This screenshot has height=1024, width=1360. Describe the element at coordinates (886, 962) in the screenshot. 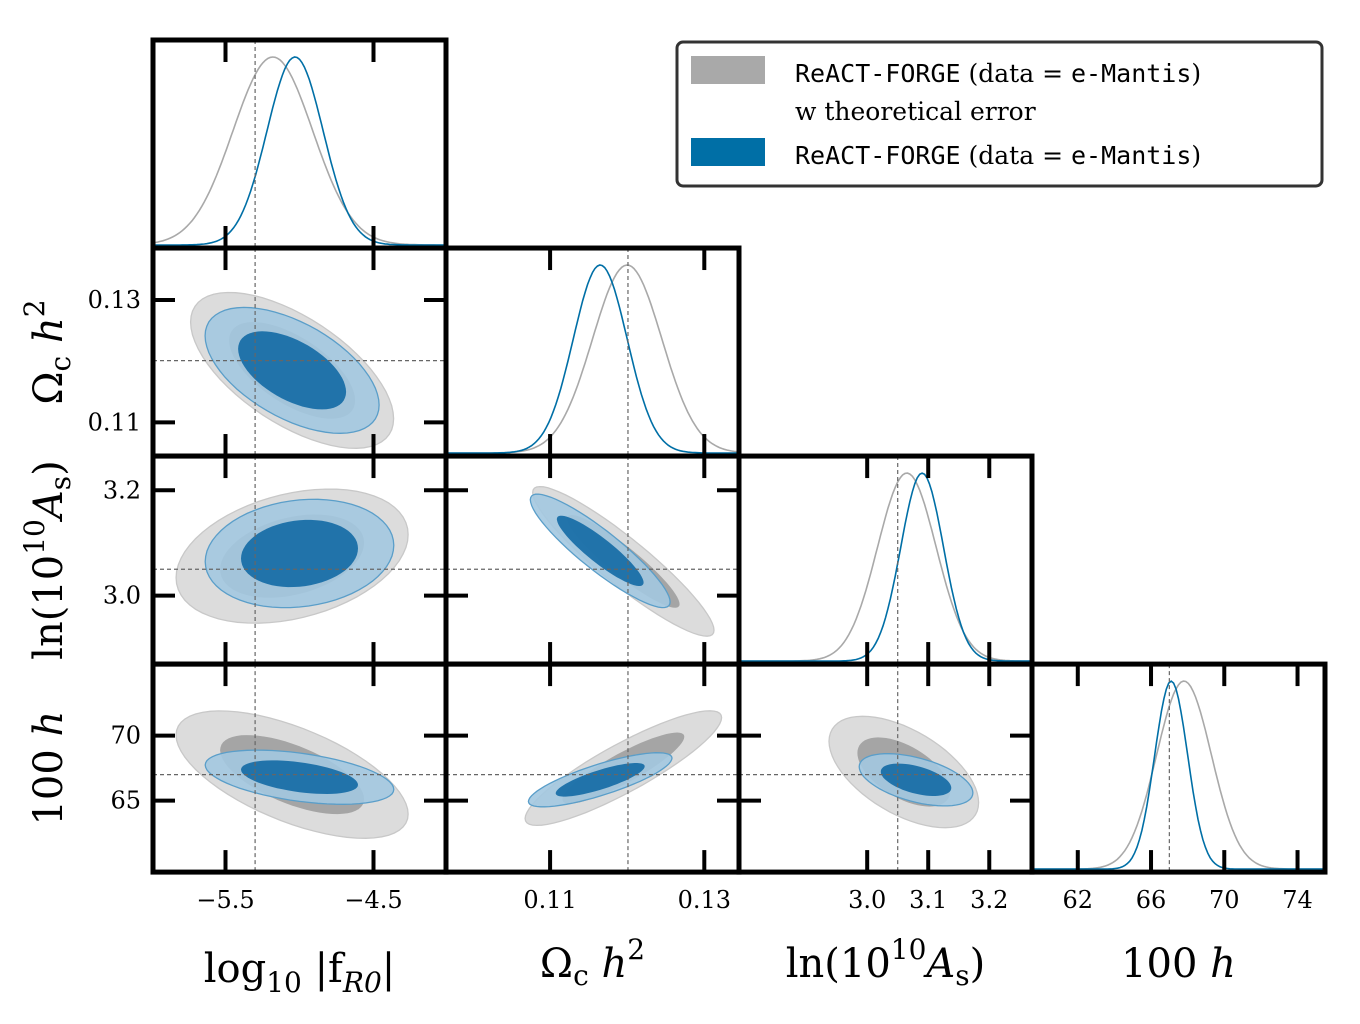

I see `x-axis-title-las: ln(1010As)` at that location.